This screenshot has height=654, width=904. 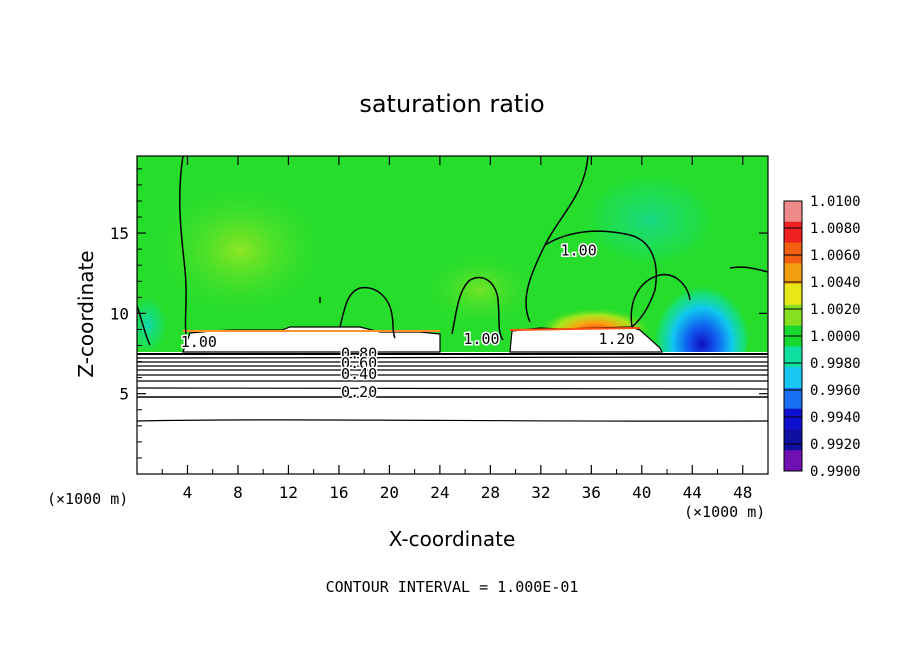 I want to click on stable-contours, so click(x=452, y=387).